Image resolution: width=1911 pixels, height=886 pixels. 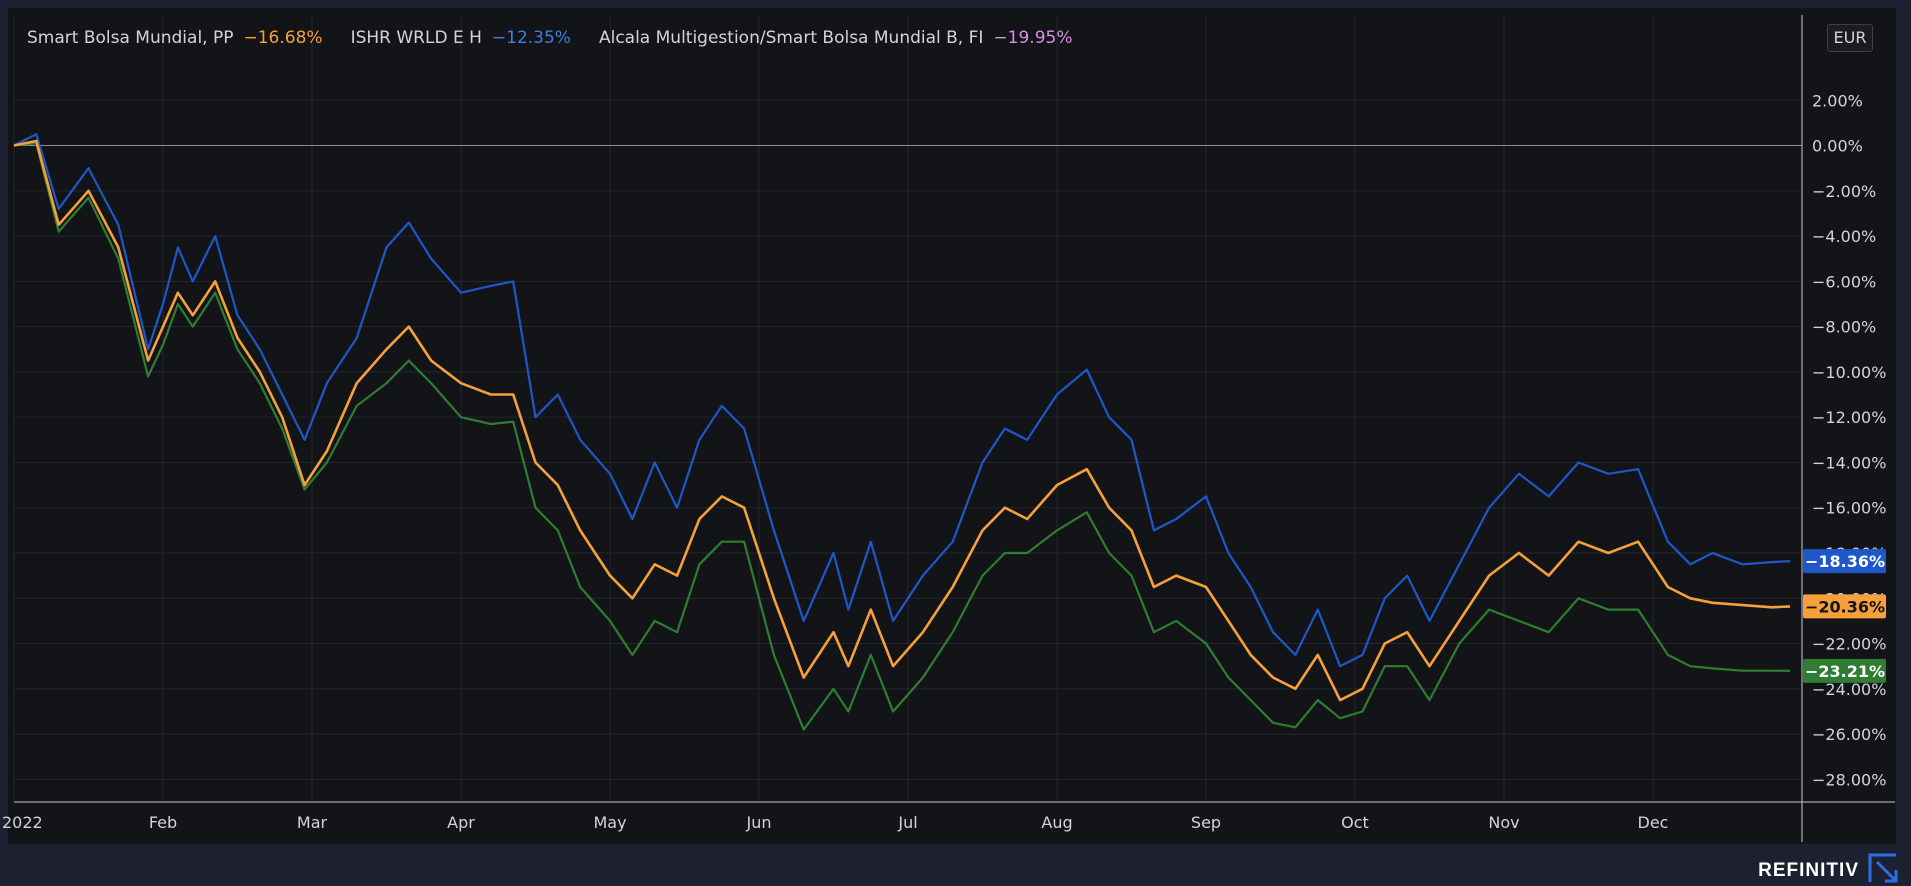 I want to click on last-value-labels: −18.36% −20.36% −23.21%, so click(x=1844, y=616).